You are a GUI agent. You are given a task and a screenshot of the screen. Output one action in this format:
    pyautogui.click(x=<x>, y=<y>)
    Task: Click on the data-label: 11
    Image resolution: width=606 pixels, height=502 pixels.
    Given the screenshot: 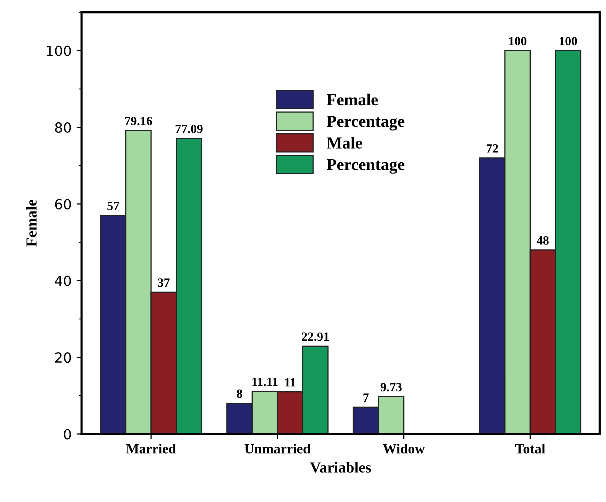 What is the action you would take?
    pyautogui.click(x=290, y=382)
    